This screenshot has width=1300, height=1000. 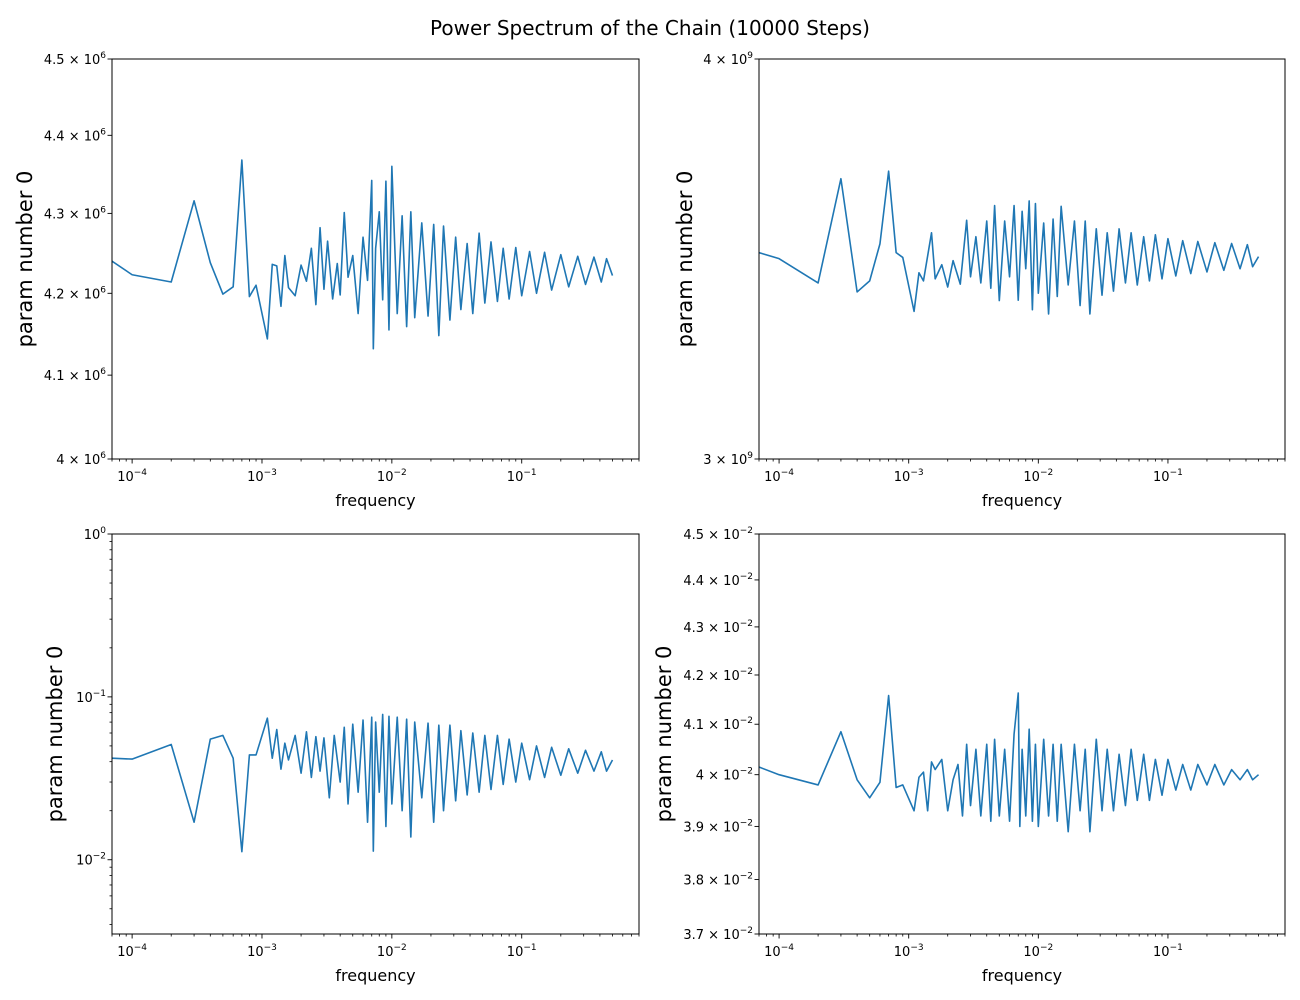 I want to click on y-tick-label: 3.9 × 10⁻², so click(x=718, y=826).